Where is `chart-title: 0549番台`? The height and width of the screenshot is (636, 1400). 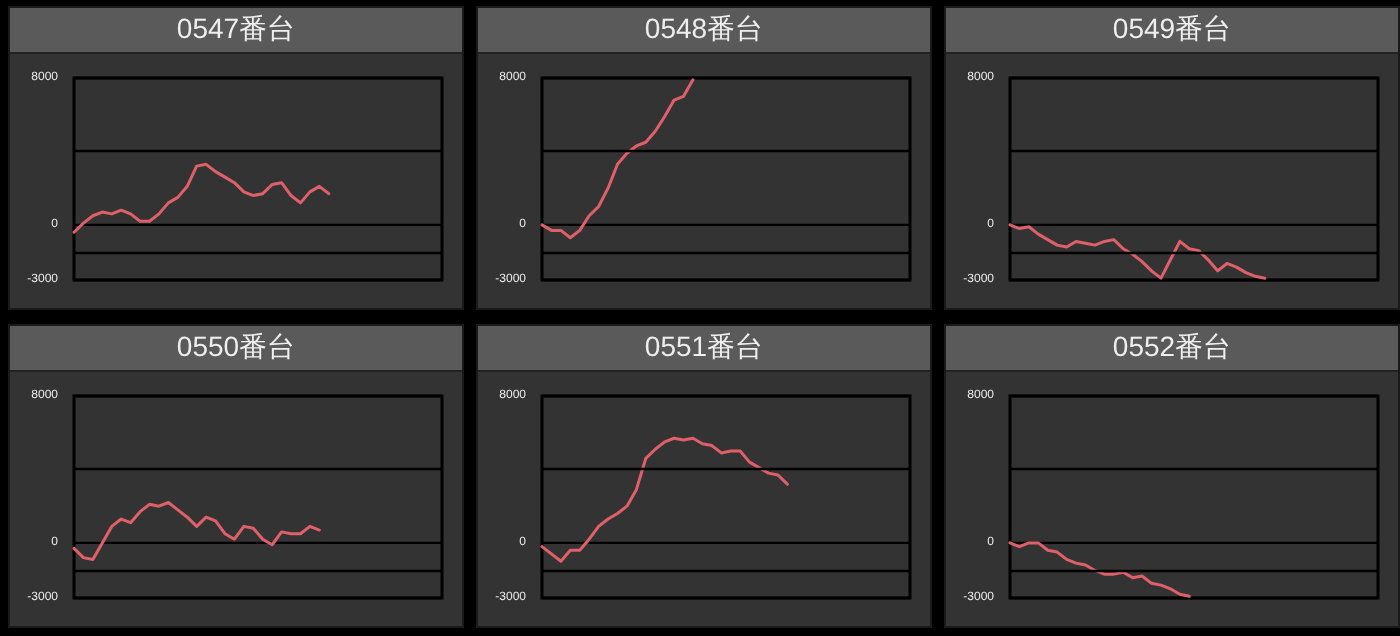 chart-title: 0549番台 is located at coordinates (1172, 31).